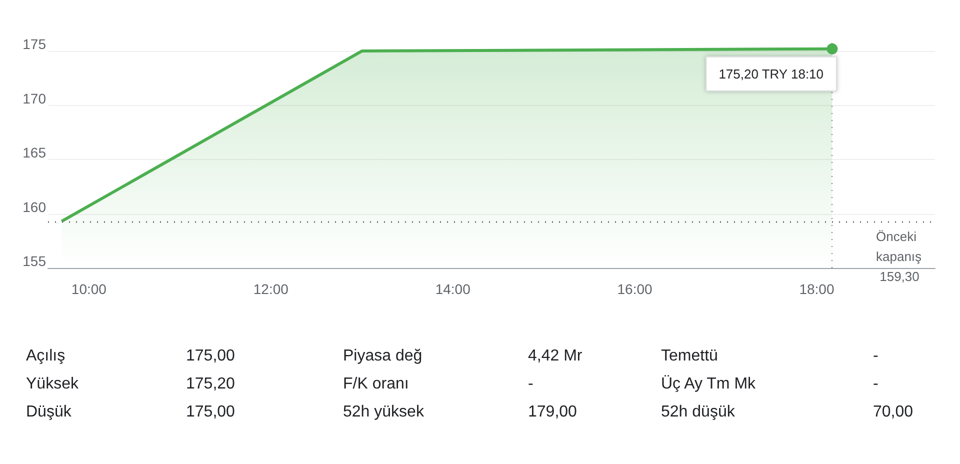  What do you see at coordinates (49, 412) in the screenshot?
I see `text: Düşük` at bounding box center [49, 412].